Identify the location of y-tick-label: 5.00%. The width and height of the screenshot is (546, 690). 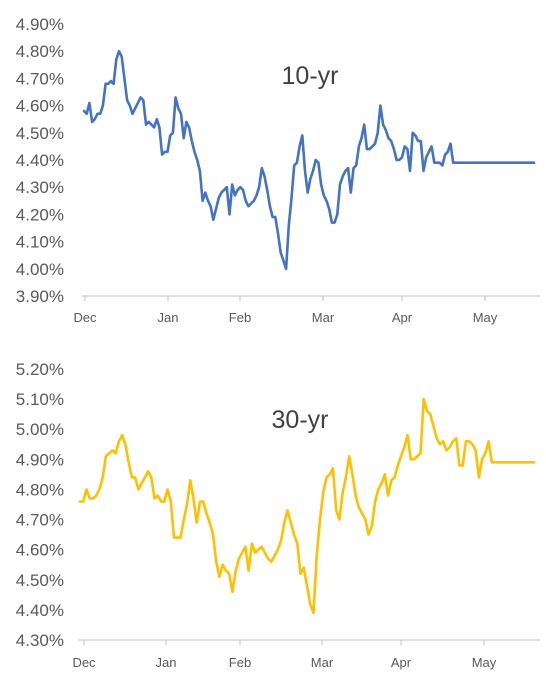
(40, 429).